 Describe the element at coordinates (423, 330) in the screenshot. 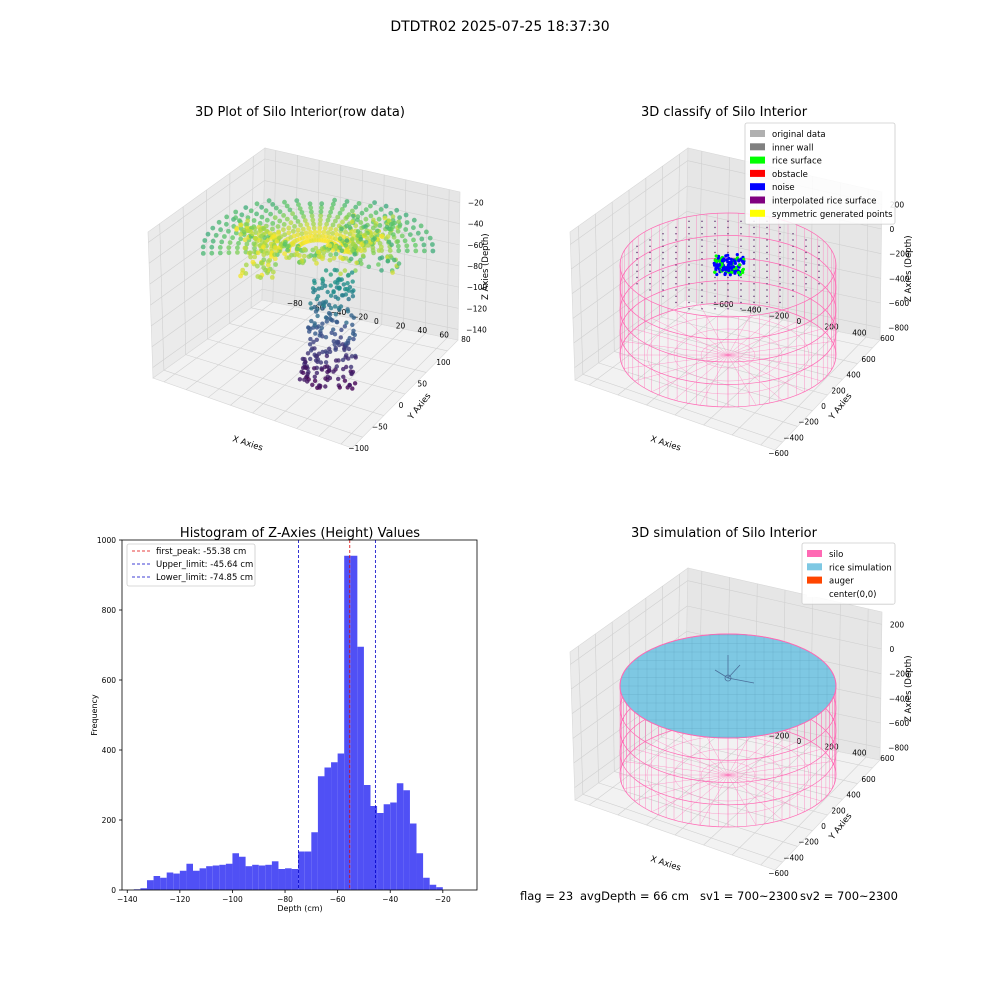

I see `y-tick-label: 40` at that location.